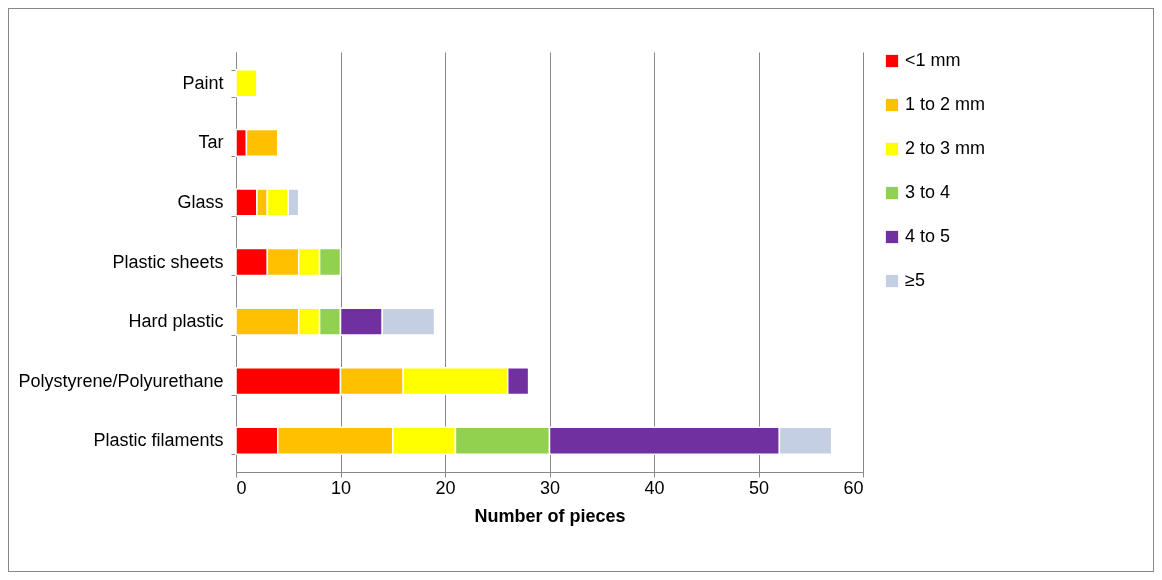  I want to click on y-tick-label: Tar, so click(211, 142).